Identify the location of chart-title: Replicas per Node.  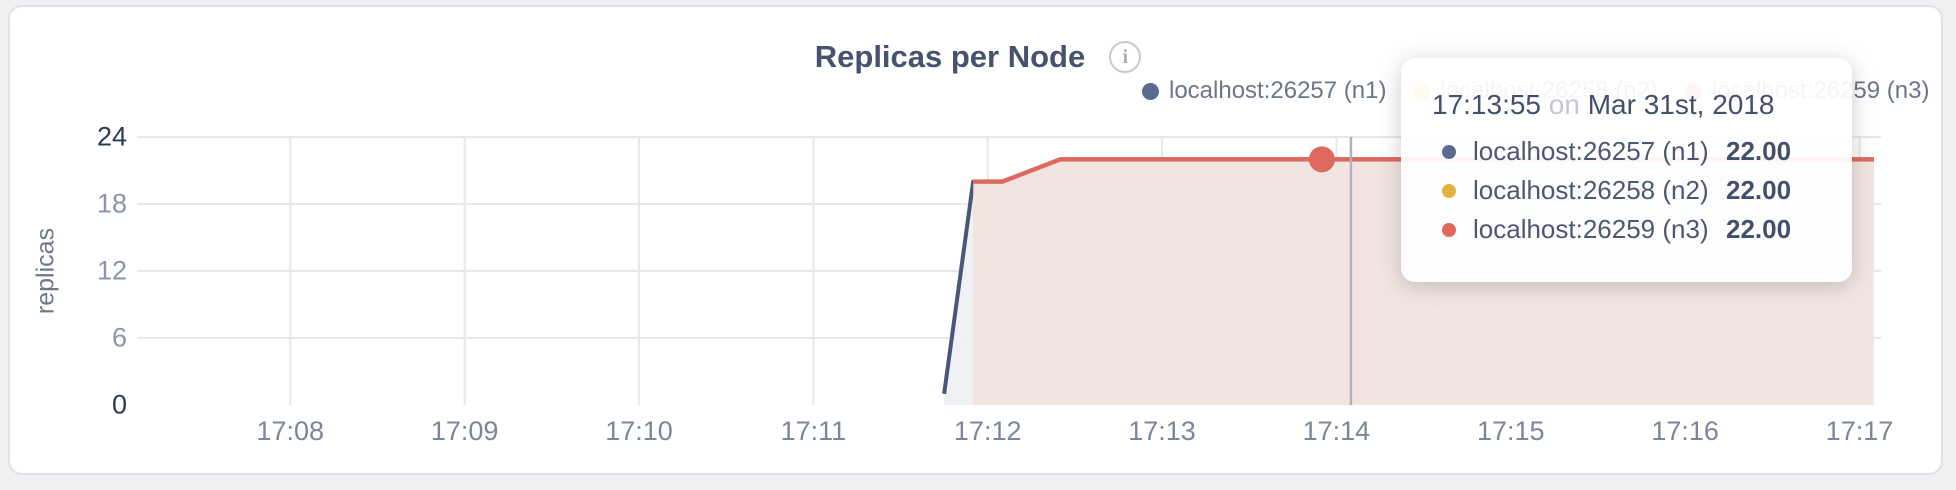
(950, 56).